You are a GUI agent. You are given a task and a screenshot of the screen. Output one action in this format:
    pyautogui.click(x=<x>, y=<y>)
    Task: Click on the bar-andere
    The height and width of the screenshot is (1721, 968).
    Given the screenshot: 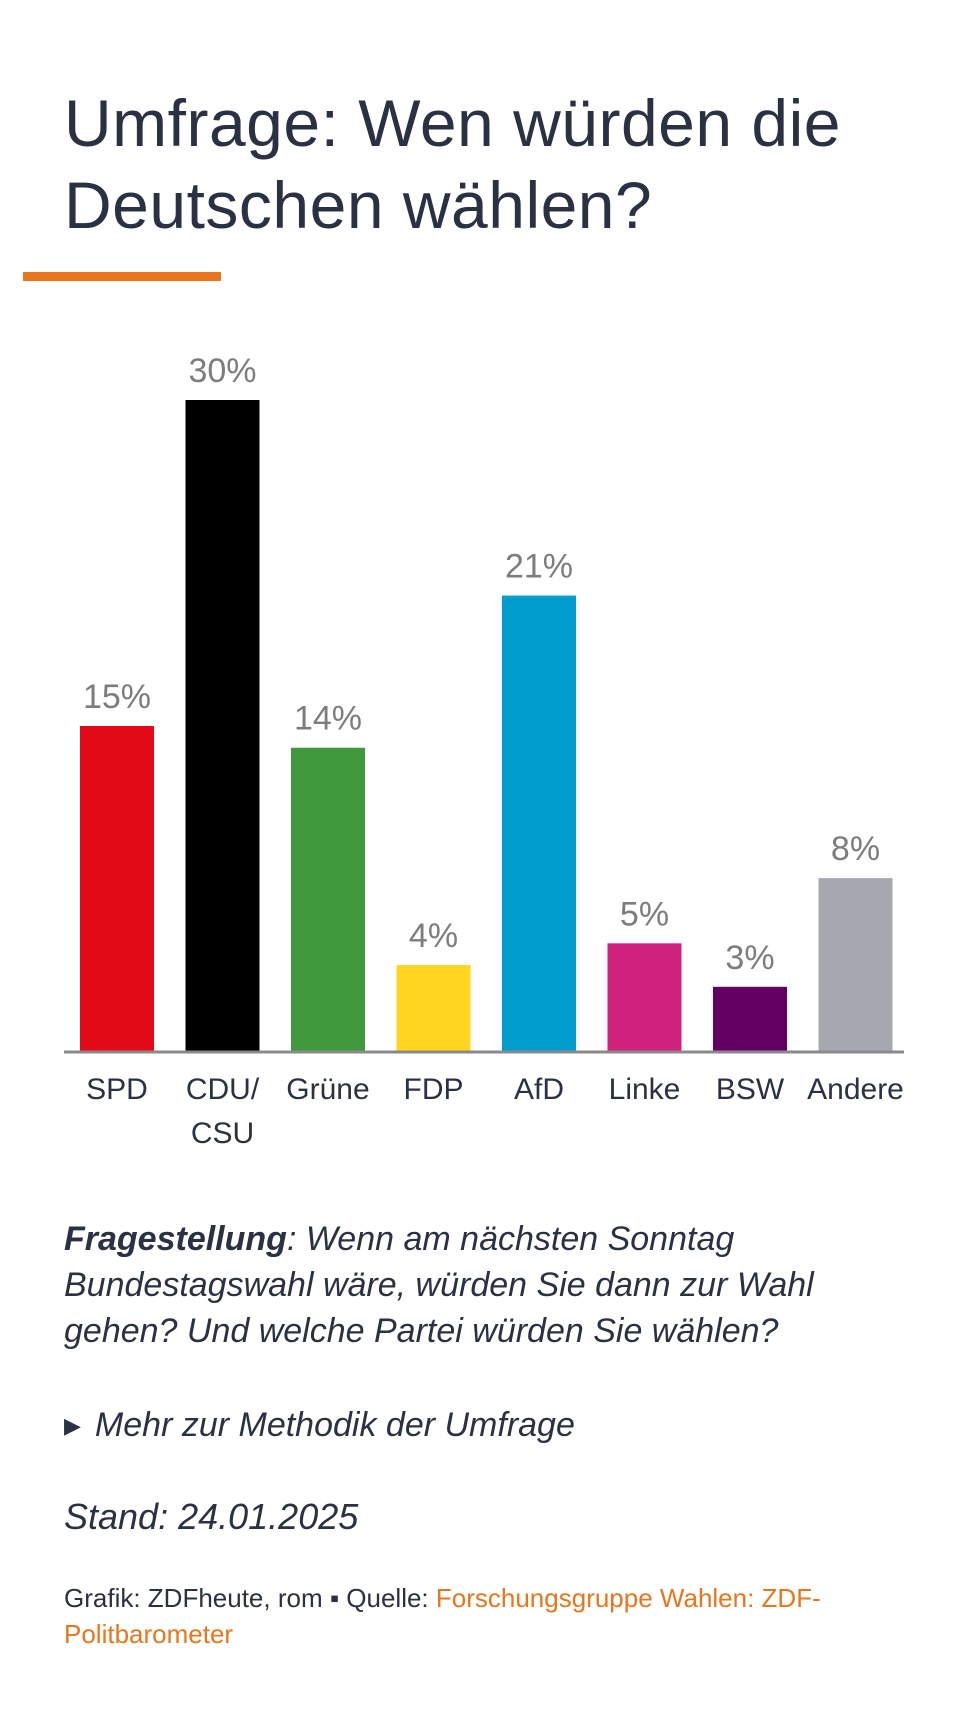 What is the action you would take?
    pyautogui.click(x=855, y=965)
    